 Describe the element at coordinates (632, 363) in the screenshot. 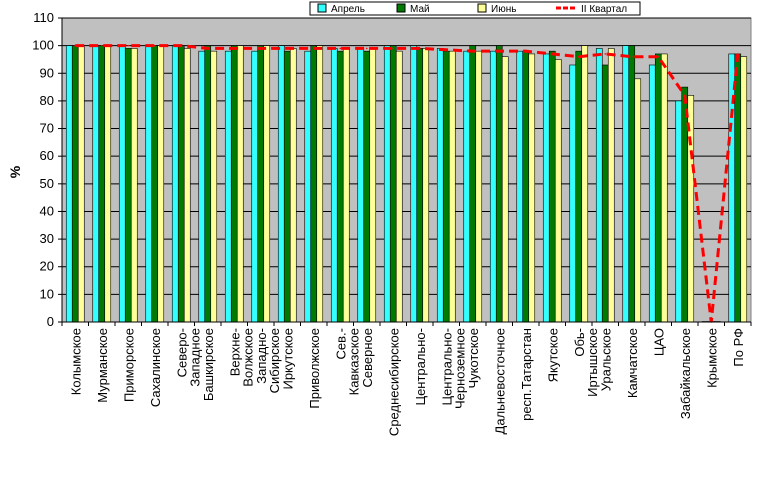

I see `x-tick-label: Камчатское` at that location.